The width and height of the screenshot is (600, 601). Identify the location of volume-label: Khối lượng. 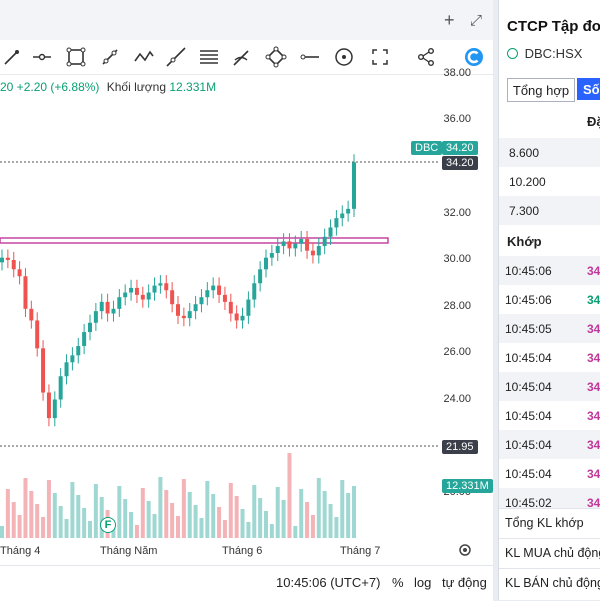
(136, 87).